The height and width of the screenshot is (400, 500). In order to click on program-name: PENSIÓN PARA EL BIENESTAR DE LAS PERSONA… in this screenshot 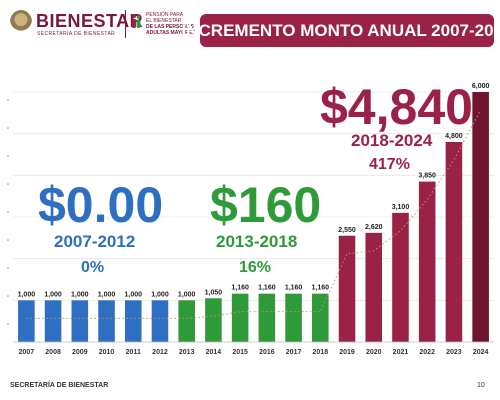, I will do `click(176, 24)`.